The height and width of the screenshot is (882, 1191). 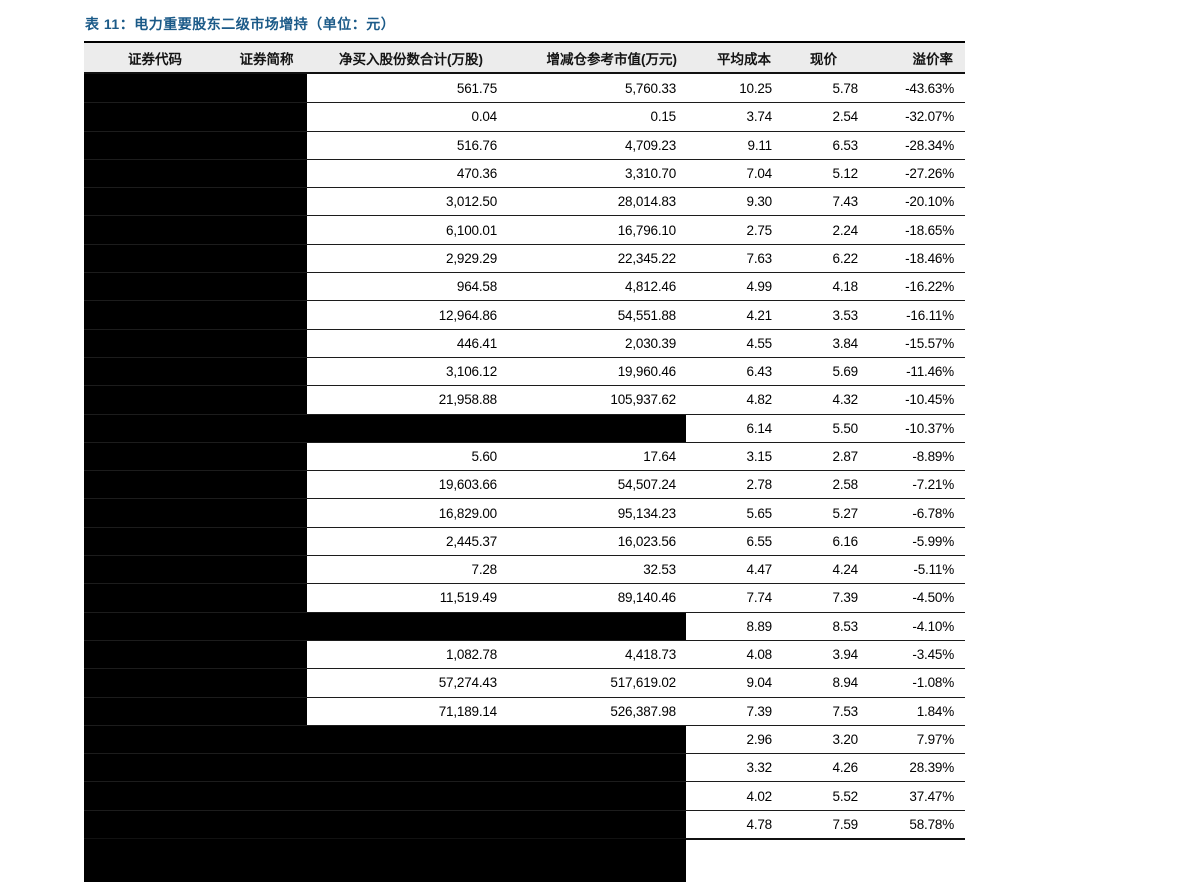 What do you see at coordinates (845, 88) in the screenshot?
I see `cell-current-price: 5.78` at bounding box center [845, 88].